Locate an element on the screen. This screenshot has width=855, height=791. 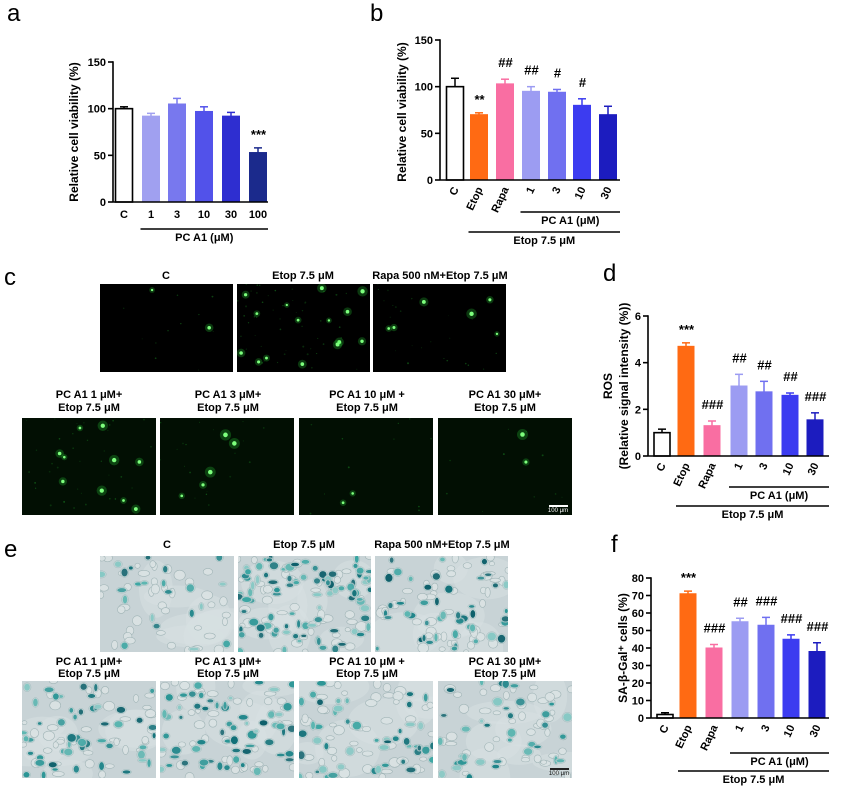
group-label: PC A1 (μM) is located at coordinates (570, 221).